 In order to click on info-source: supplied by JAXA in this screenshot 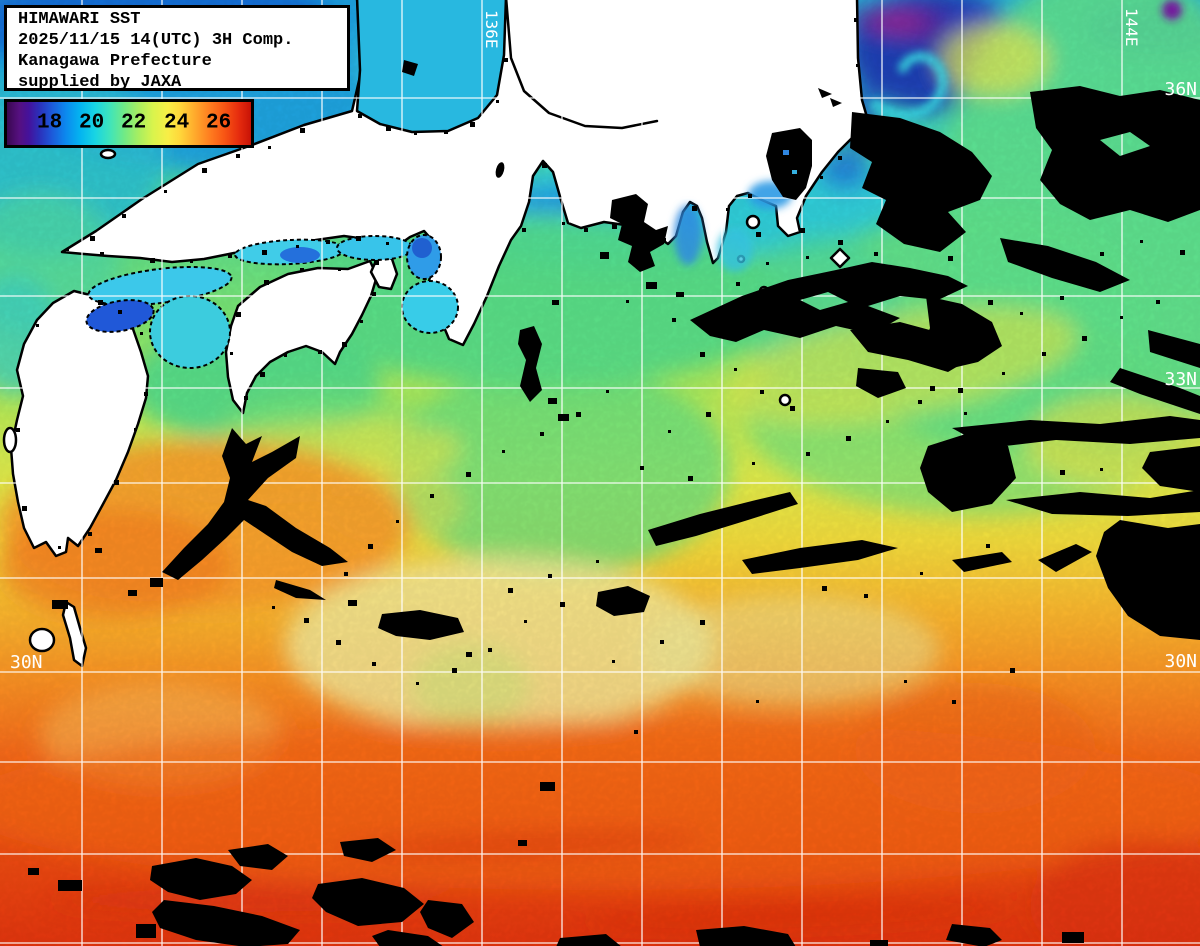, I will do `click(100, 82)`.